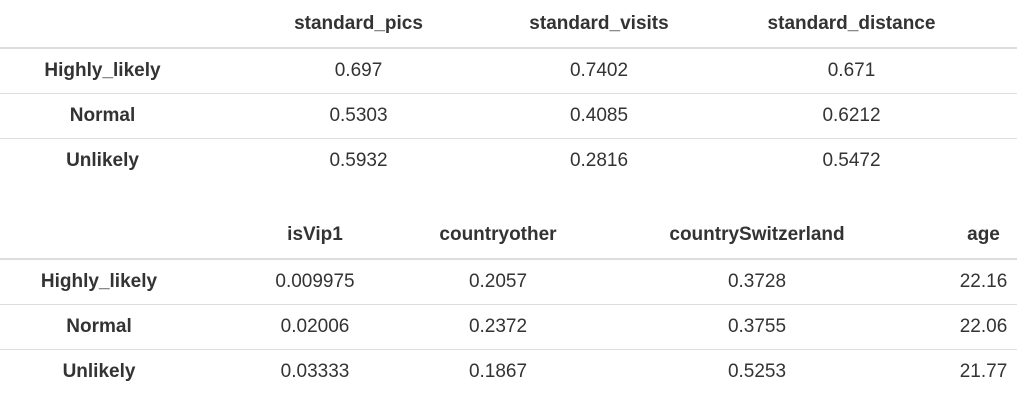  I want to click on cell-value: 0.03333, so click(315, 371).